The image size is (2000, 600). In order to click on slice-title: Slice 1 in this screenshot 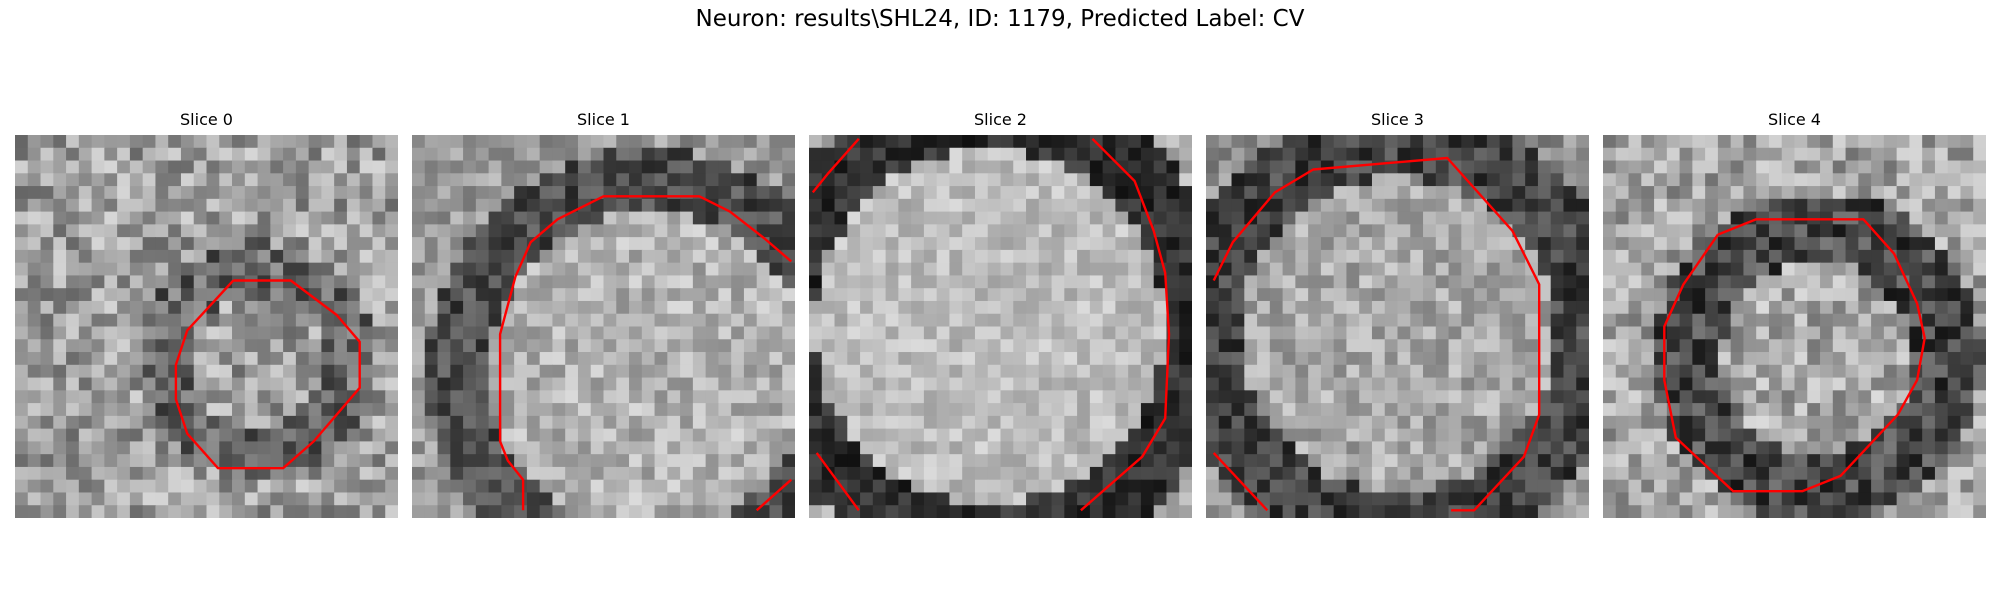, I will do `click(603, 119)`.